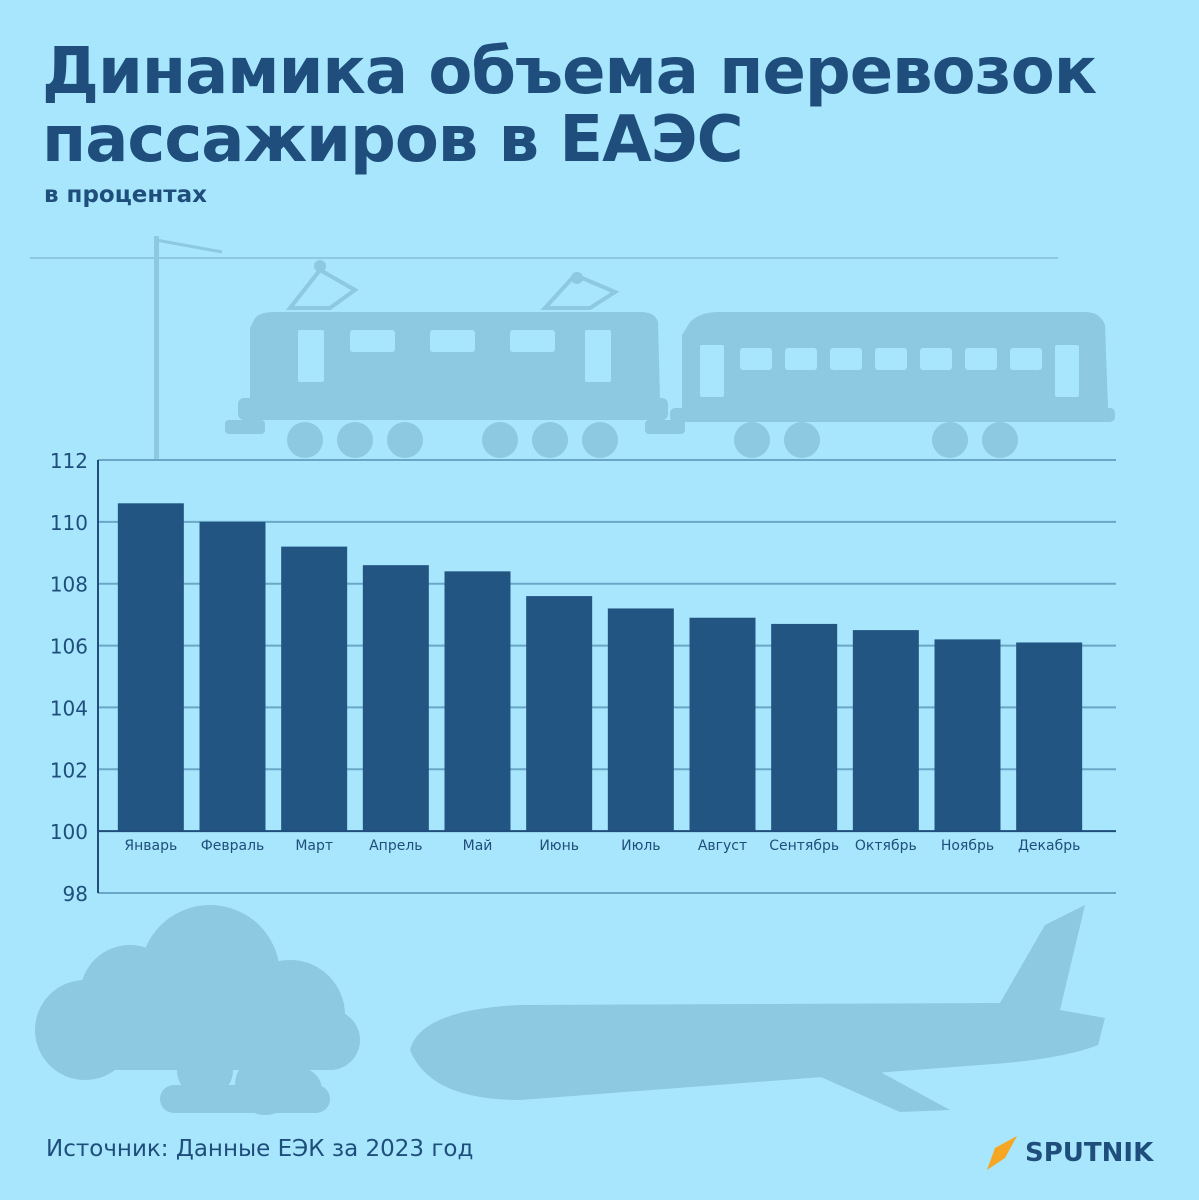 The image size is (1199, 1200). I want to click on airplane-icon, so click(757, 1008).